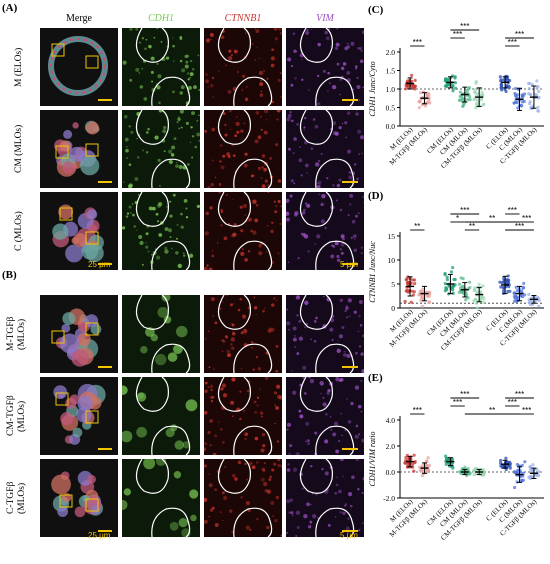  I want to click on micrograph-r1-vim, so click(325, 67).